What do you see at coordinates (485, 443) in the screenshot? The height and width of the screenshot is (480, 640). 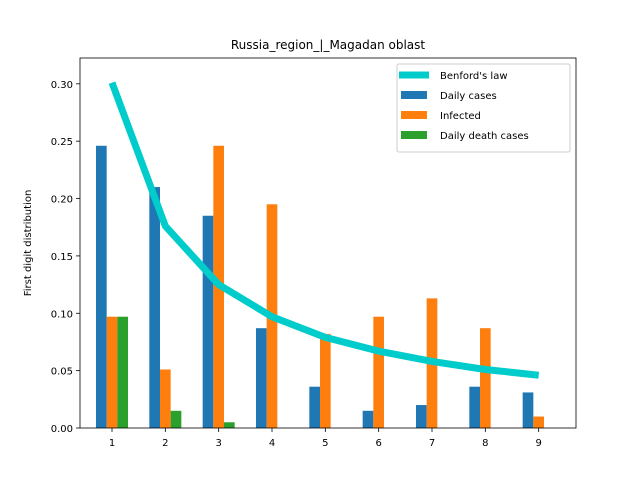 I see `x-tick-label-8: 8` at bounding box center [485, 443].